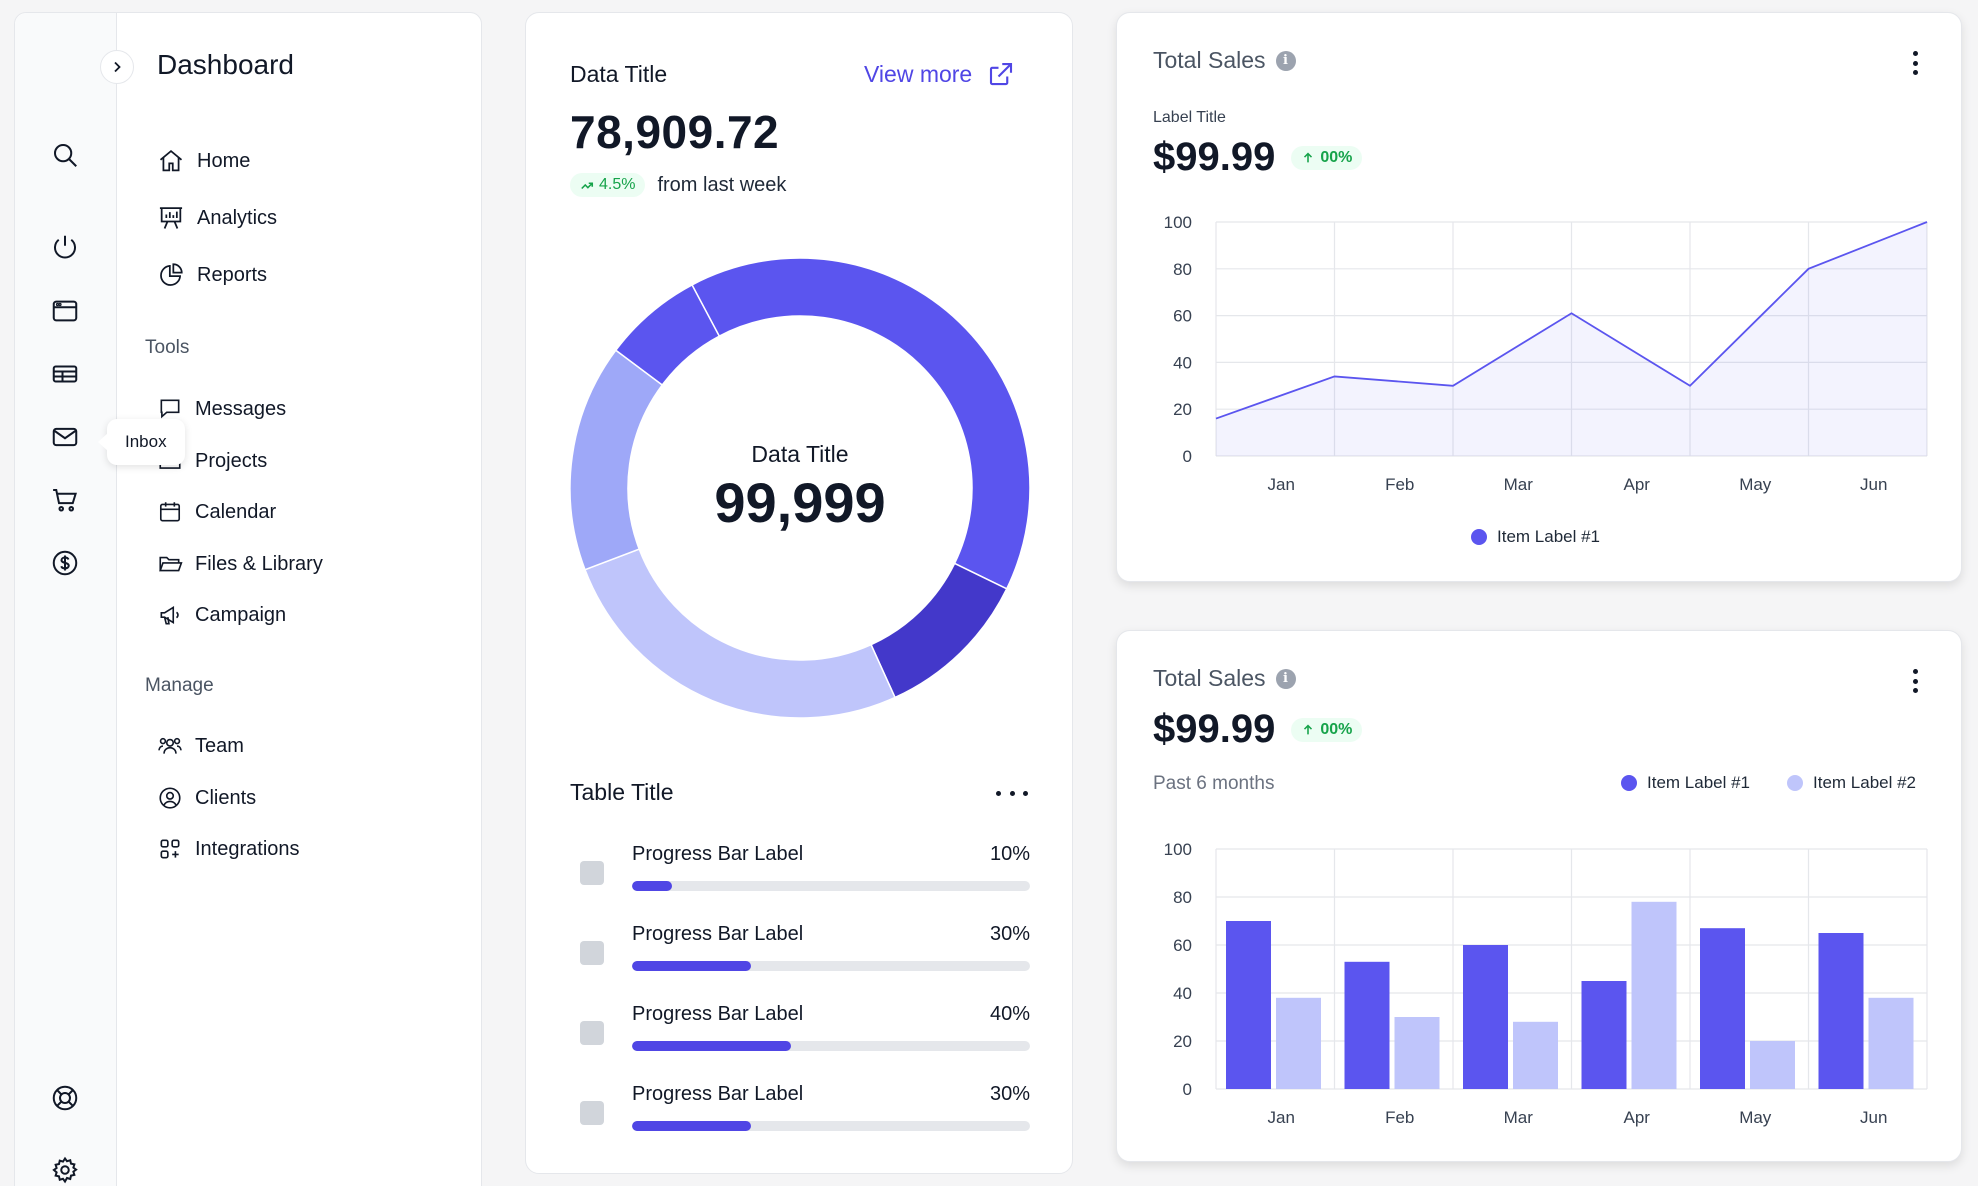  What do you see at coordinates (1009, 1094) in the screenshot?
I see `progress-percent: 30%` at bounding box center [1009, 1094].